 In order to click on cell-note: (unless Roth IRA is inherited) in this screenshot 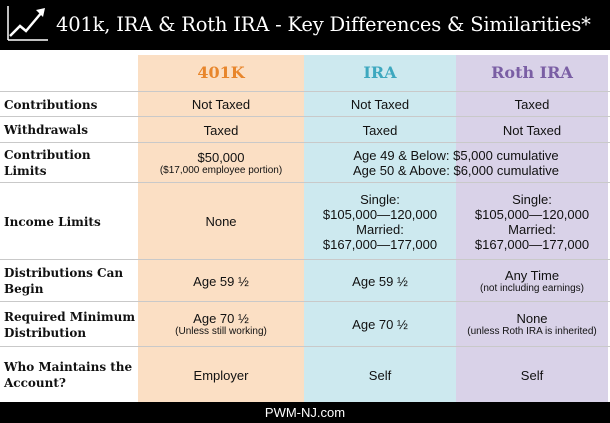, I will do `click(532, 331)`.